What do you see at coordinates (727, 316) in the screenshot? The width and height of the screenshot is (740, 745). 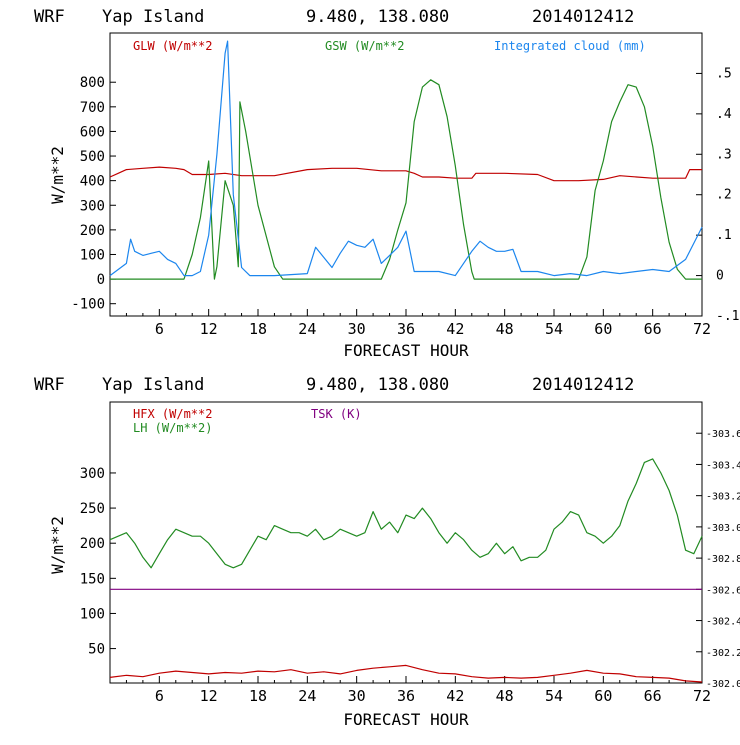 I see `y2-tick-label: -.1` at bounding box center [727, 316].